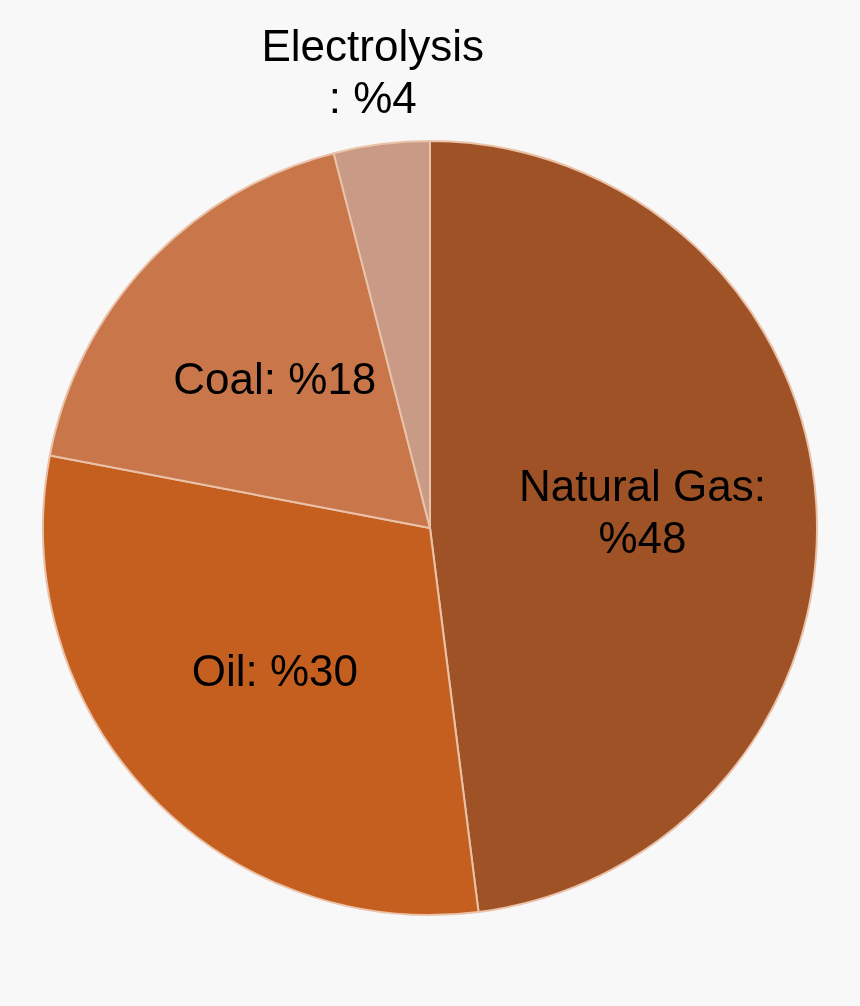 The image size is (860, 1006). What do you see at coordinates (642, 511) in the screenshot?
I see `slice-label: Natural Gas: %48` at bounding box center [642, 511].